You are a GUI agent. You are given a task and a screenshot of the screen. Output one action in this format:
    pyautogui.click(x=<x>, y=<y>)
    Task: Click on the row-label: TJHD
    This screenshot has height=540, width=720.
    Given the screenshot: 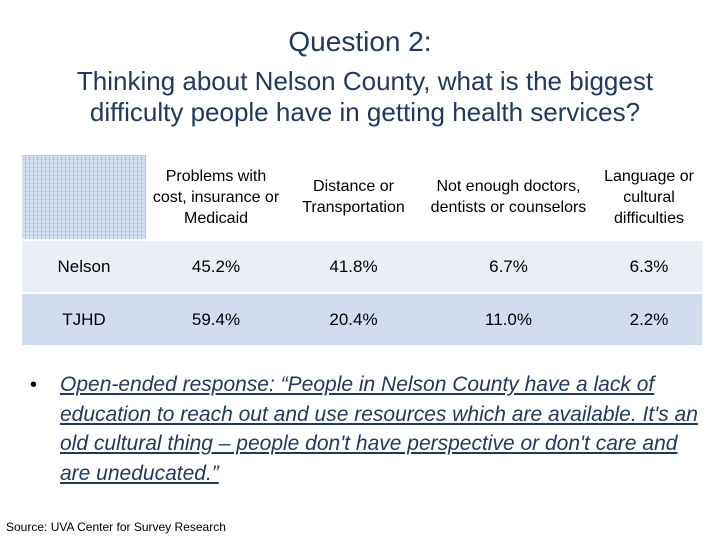 What is the action you would take?
    pyautogui.click(x=84, y=318)
    